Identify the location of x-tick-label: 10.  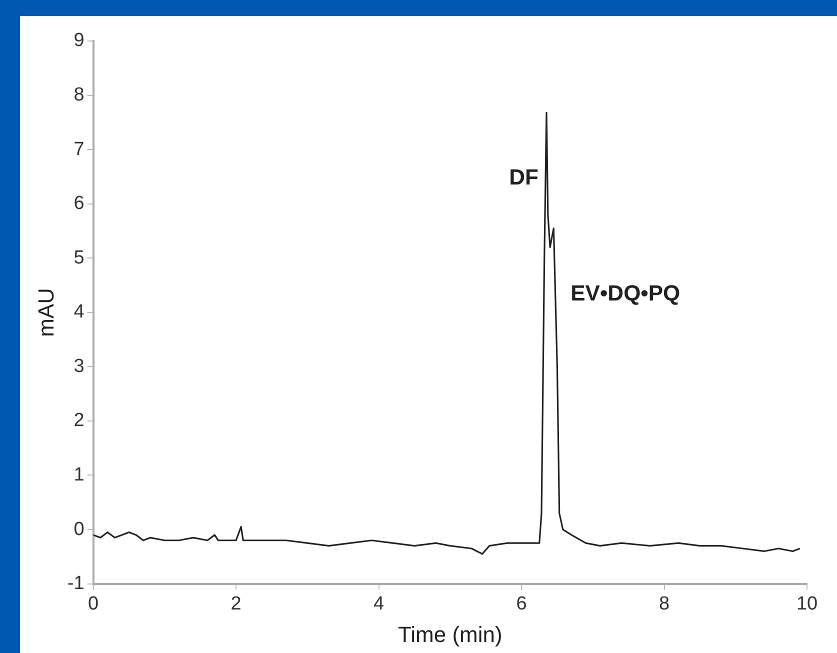
(807, 603).